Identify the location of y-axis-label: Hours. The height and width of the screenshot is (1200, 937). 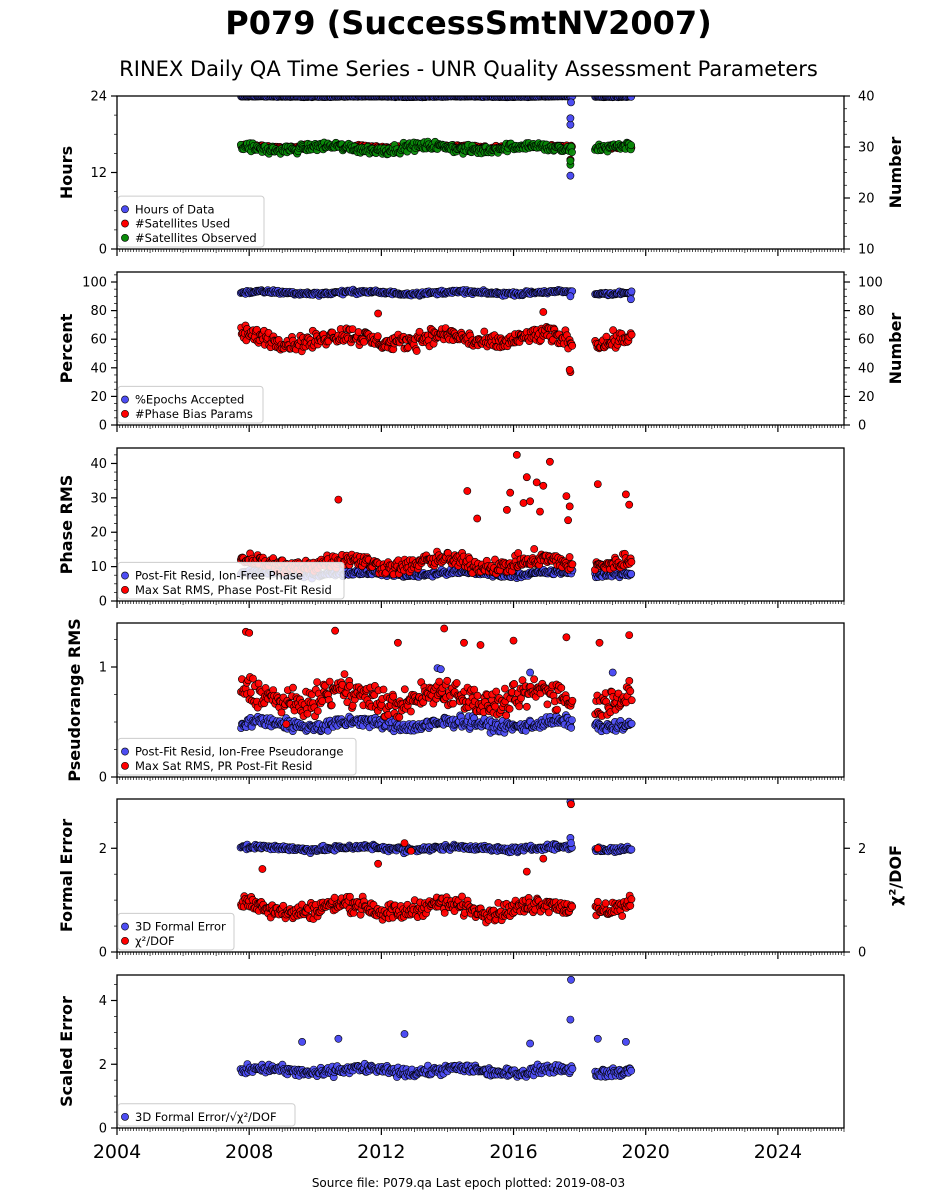
(66, 172).